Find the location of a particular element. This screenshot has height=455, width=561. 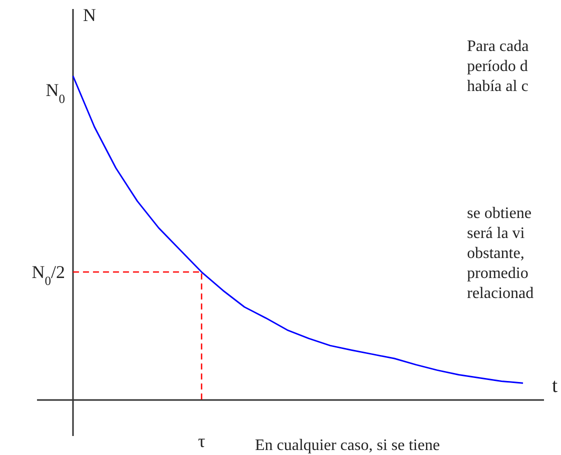

annotation: se obtiene será la vi obstante, promedio relacionad is located at coordinates (500, 253).